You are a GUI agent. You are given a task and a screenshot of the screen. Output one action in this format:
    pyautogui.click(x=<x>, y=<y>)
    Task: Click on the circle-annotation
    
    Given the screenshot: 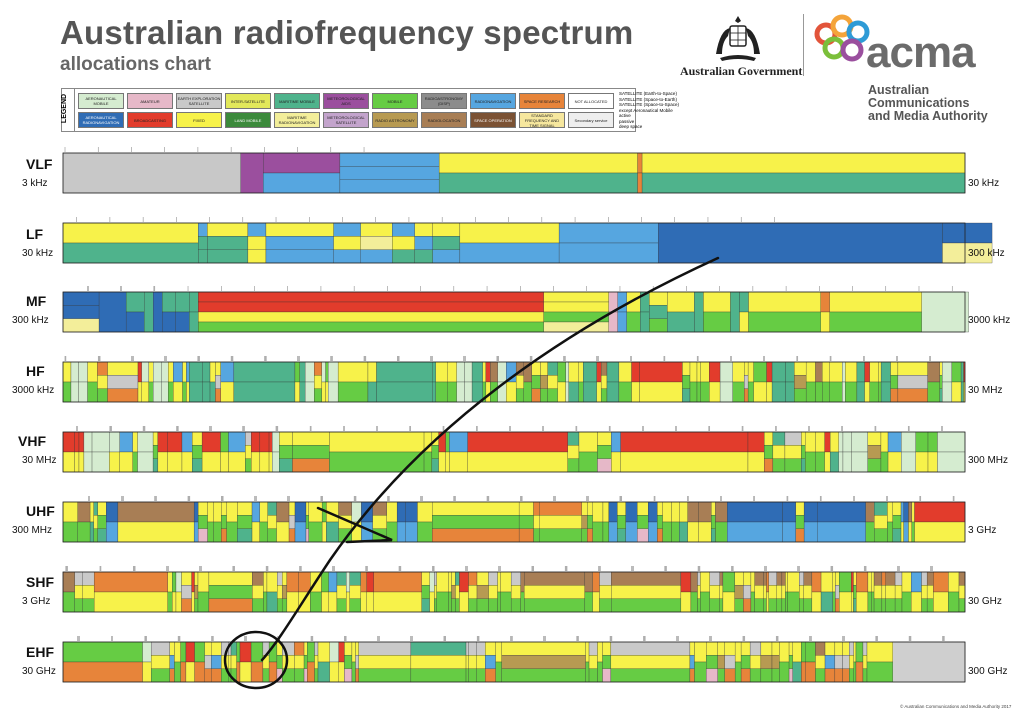 What is the action you would take?
    pyautogui.click(x=256, y=660)
    